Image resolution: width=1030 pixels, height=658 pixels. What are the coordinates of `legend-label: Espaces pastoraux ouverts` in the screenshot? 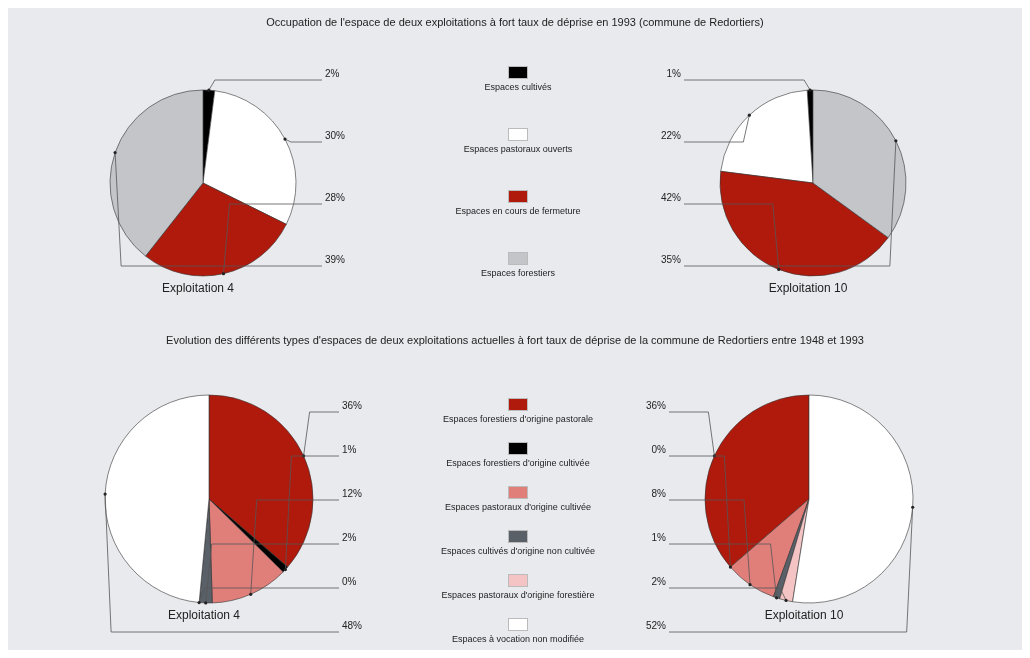 It's located at (518, 149).